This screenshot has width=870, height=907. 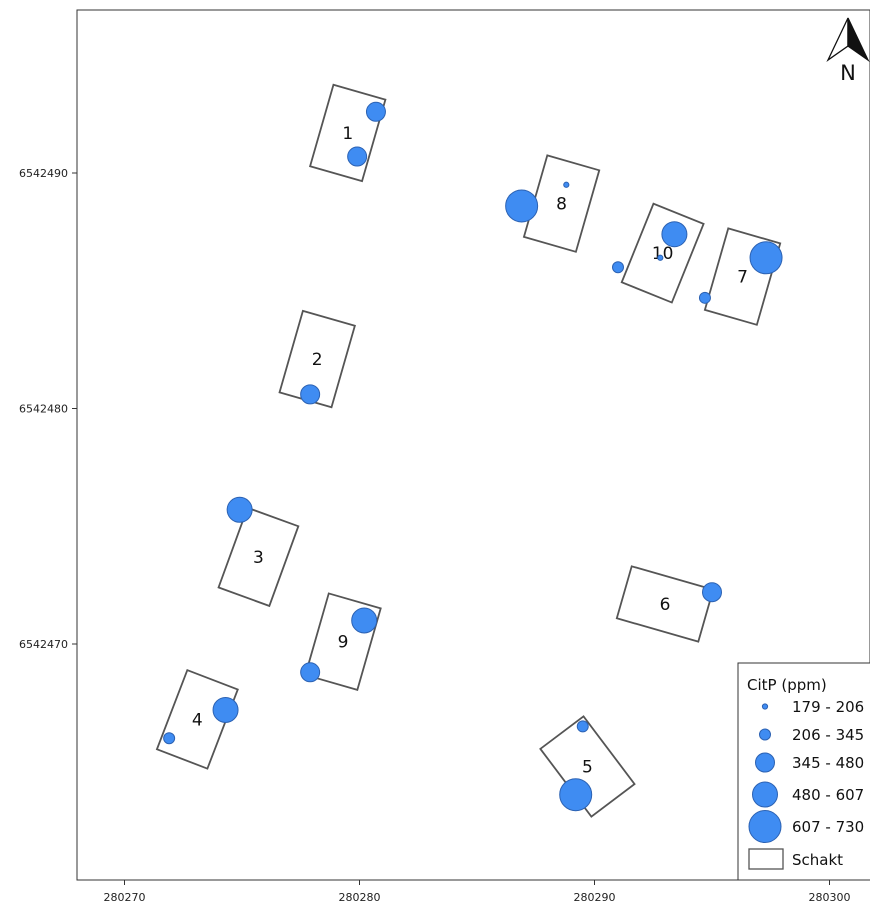 I want to click on shaft-label: 3, so click(x=258, y=558).